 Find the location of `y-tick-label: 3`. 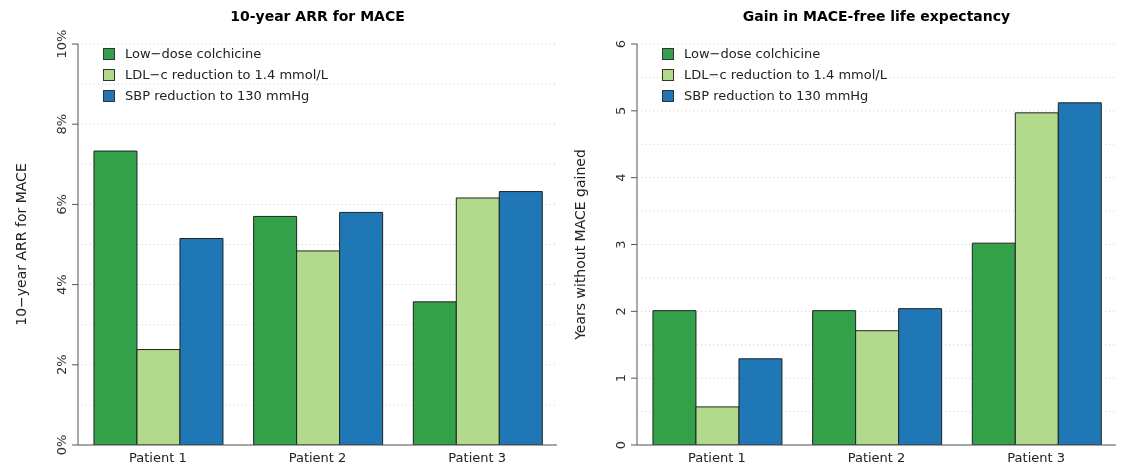

y-tick-label: 3 is located at coordinates (620, 244).